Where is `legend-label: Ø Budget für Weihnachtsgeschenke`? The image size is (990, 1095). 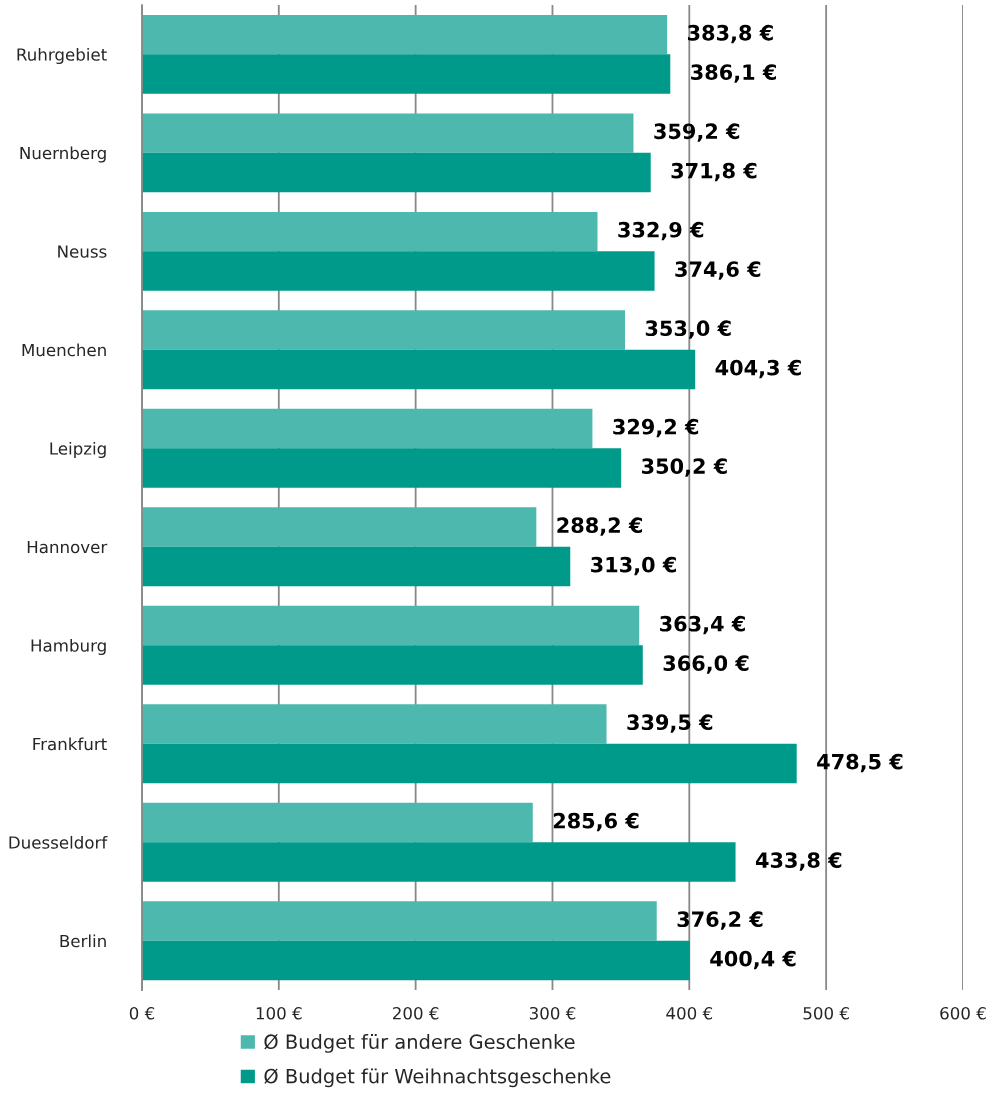 legend-label: Ø Budget für Weihnachtsgeschenke is located at coordinates (437, 1078).